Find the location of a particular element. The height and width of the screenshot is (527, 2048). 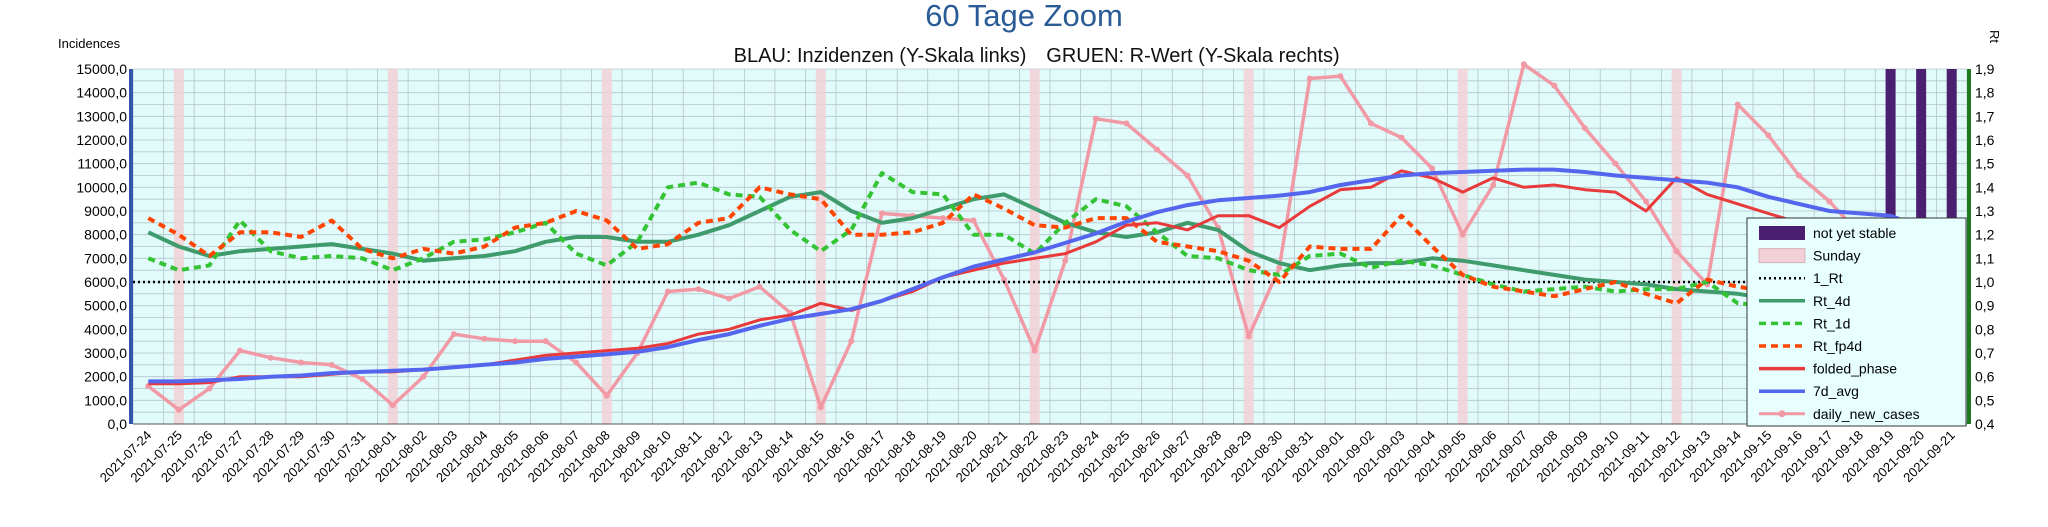

y-tick-label-left: 6000,0 is located at coordinates (105, 282).